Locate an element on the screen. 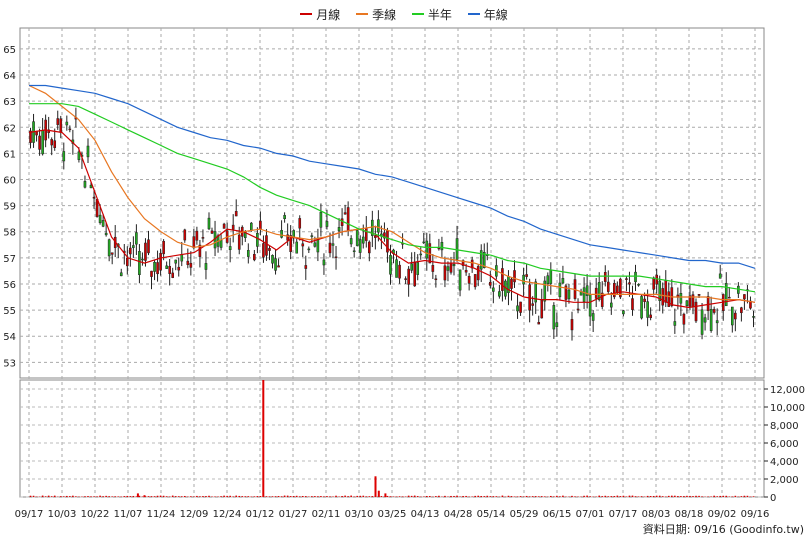  volume-tick-label: 2,000 is located at coordinates (784, 480).